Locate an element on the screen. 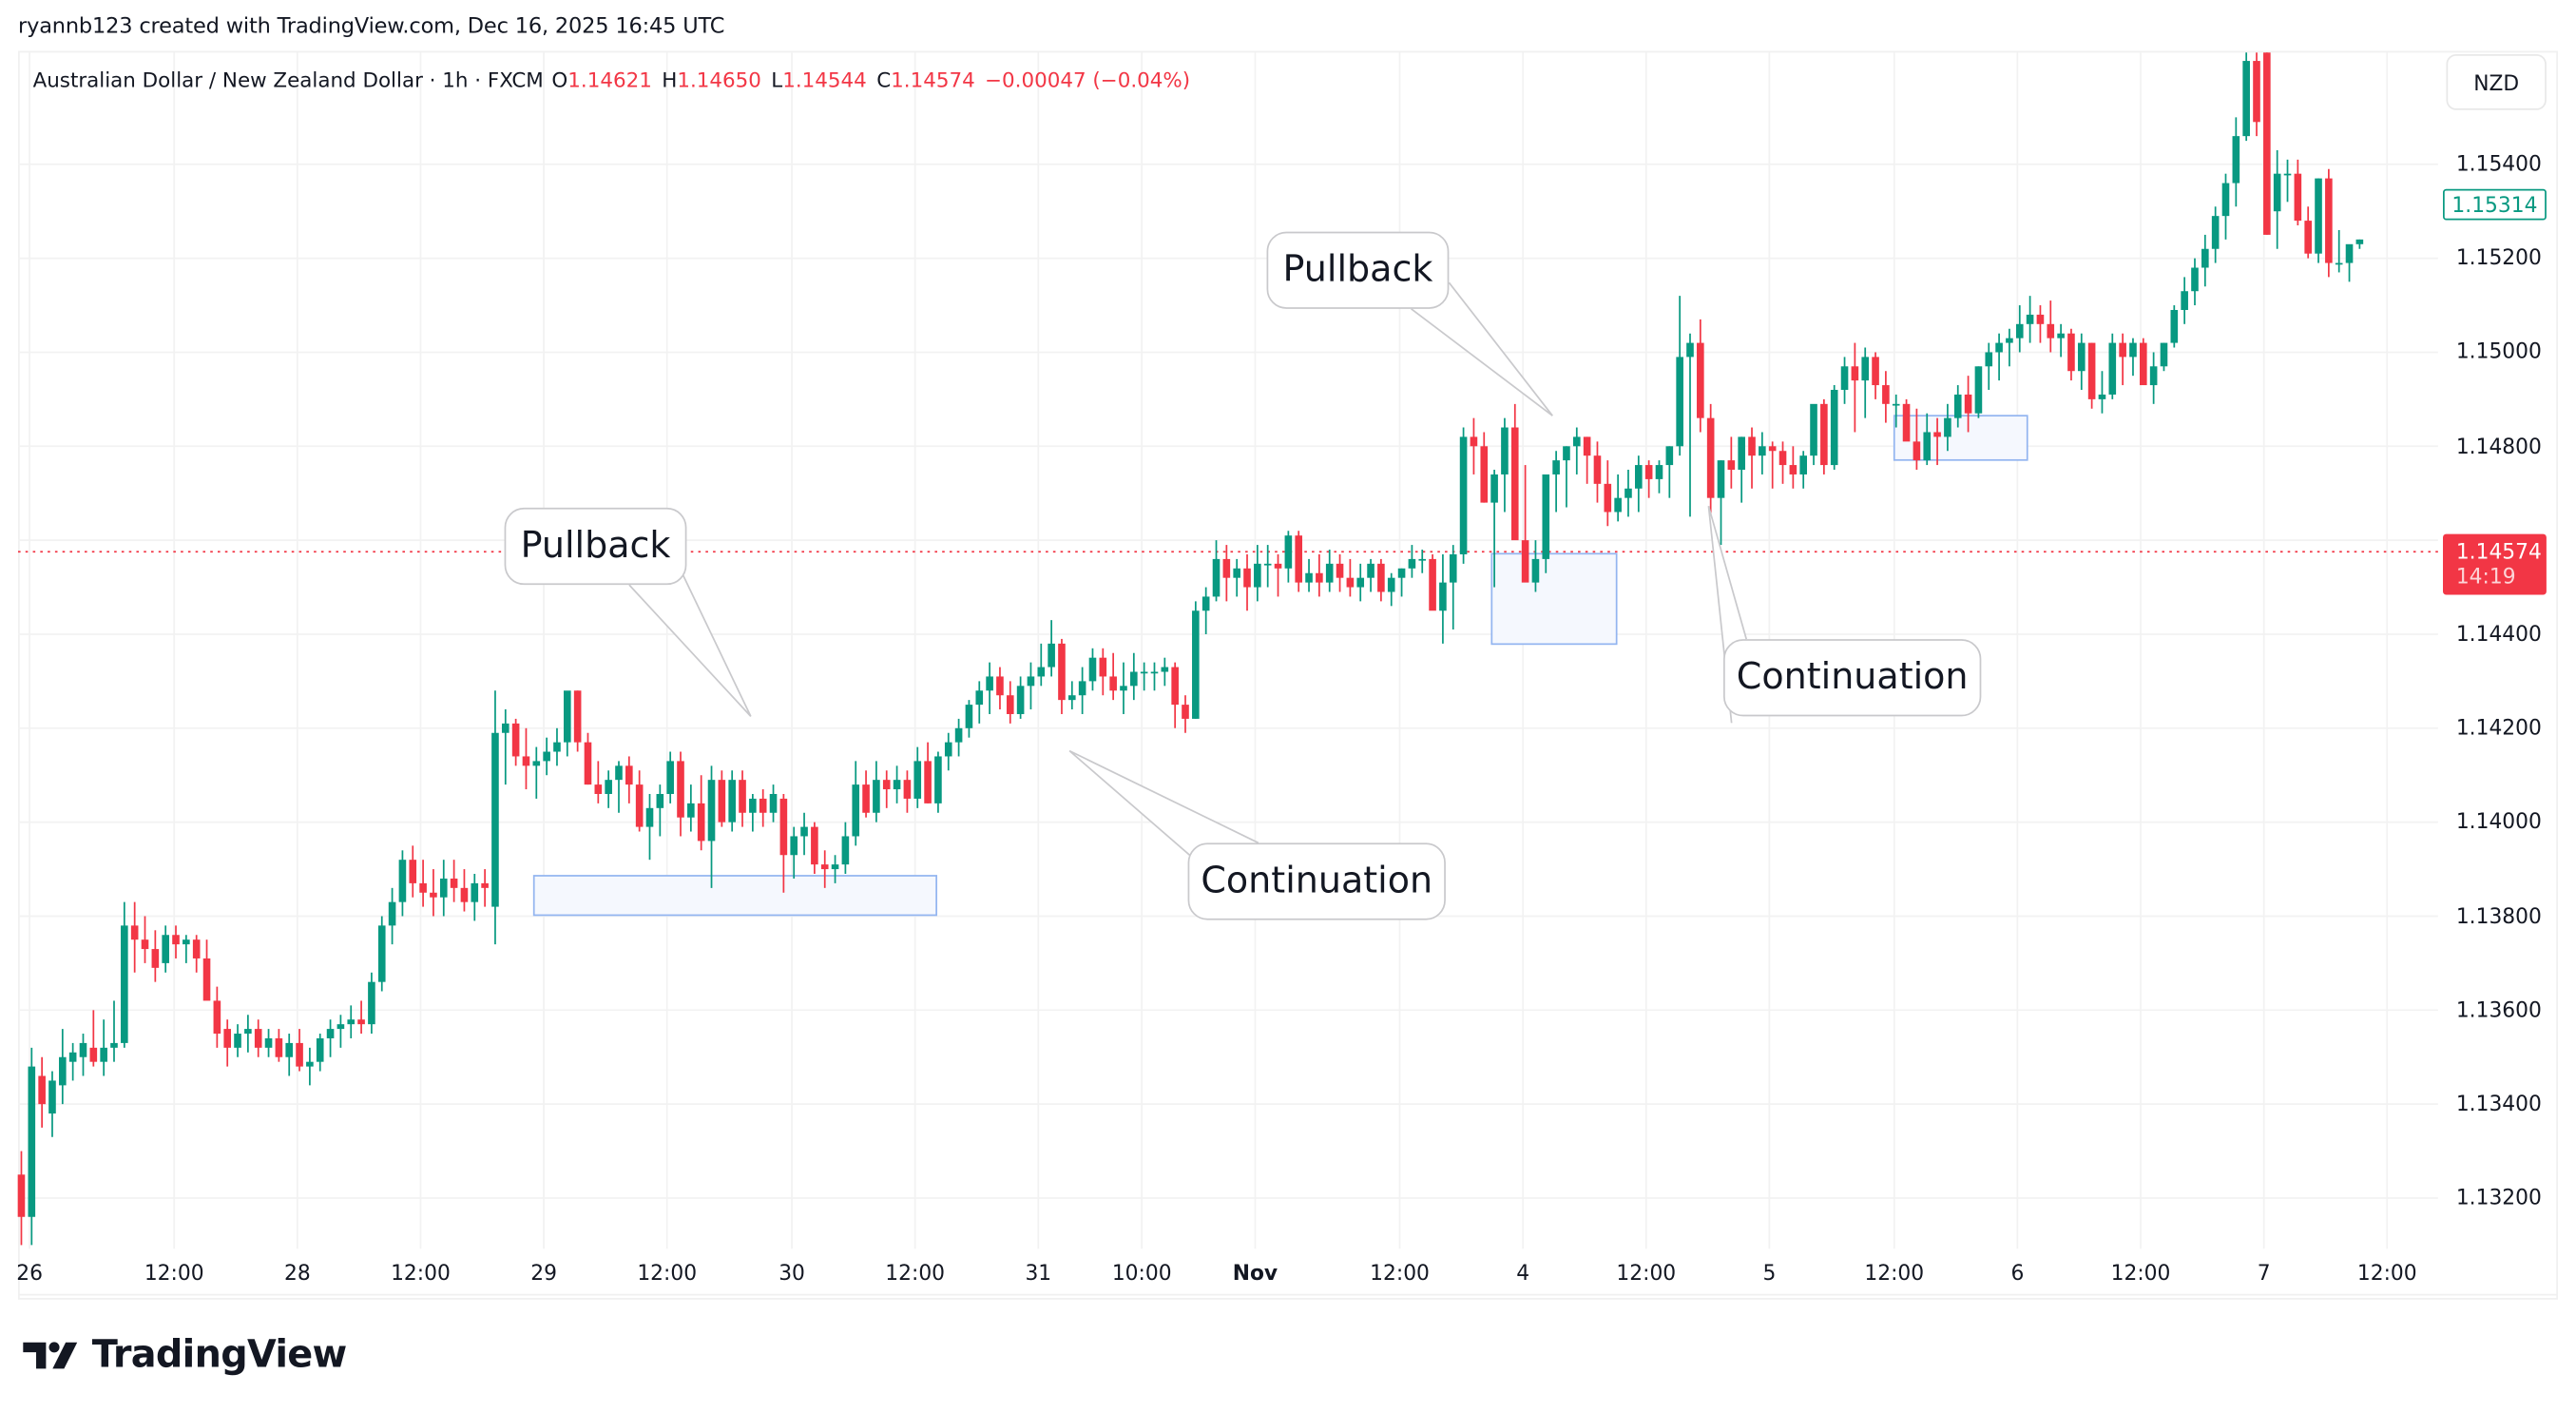 The height and width of the screenshot is (1413, 2576). tradingview-logo: TradingView is located at coordinates (185, 1356).